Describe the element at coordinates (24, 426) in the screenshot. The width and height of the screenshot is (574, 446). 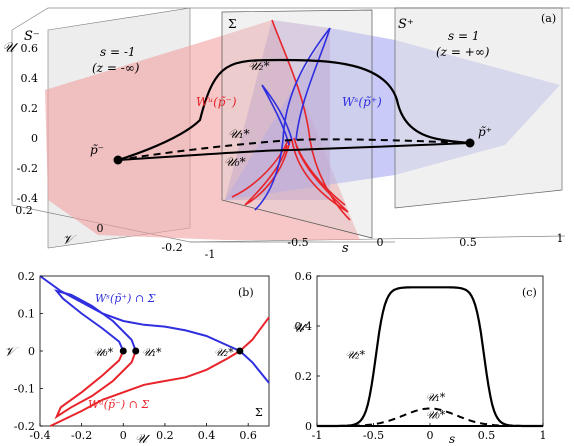
I see `panel-b-y-tick: -0.2` at that location.